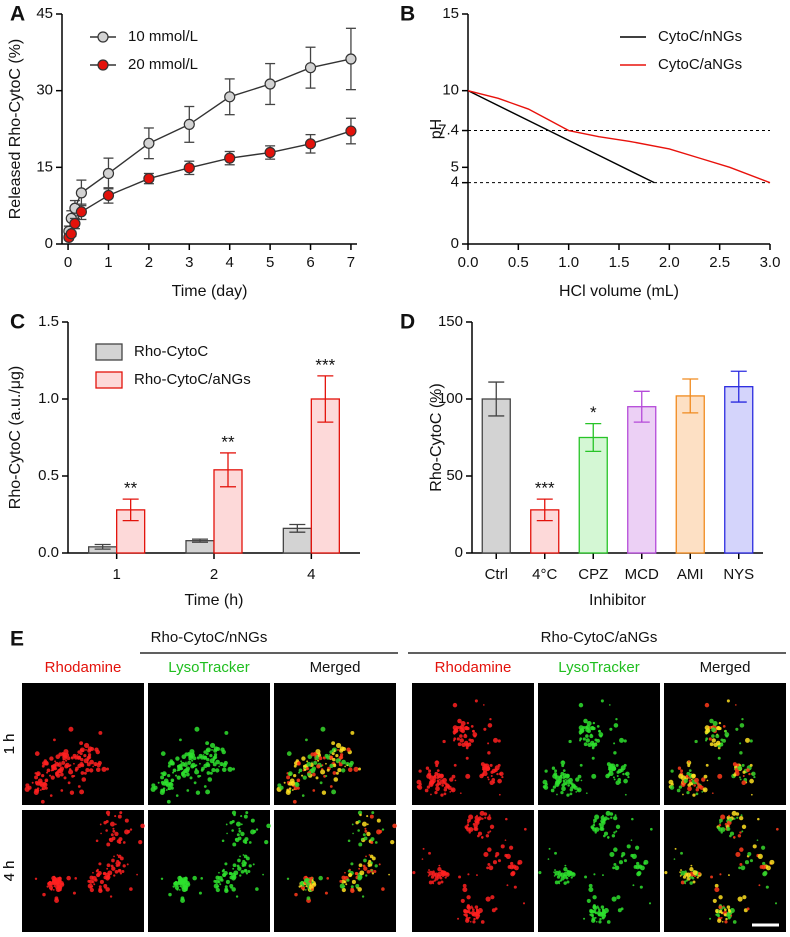  What do you see at coordinates (9, 871) in the screenshot?
I see `row-label: 4 h` at bounding box center [9, 871].